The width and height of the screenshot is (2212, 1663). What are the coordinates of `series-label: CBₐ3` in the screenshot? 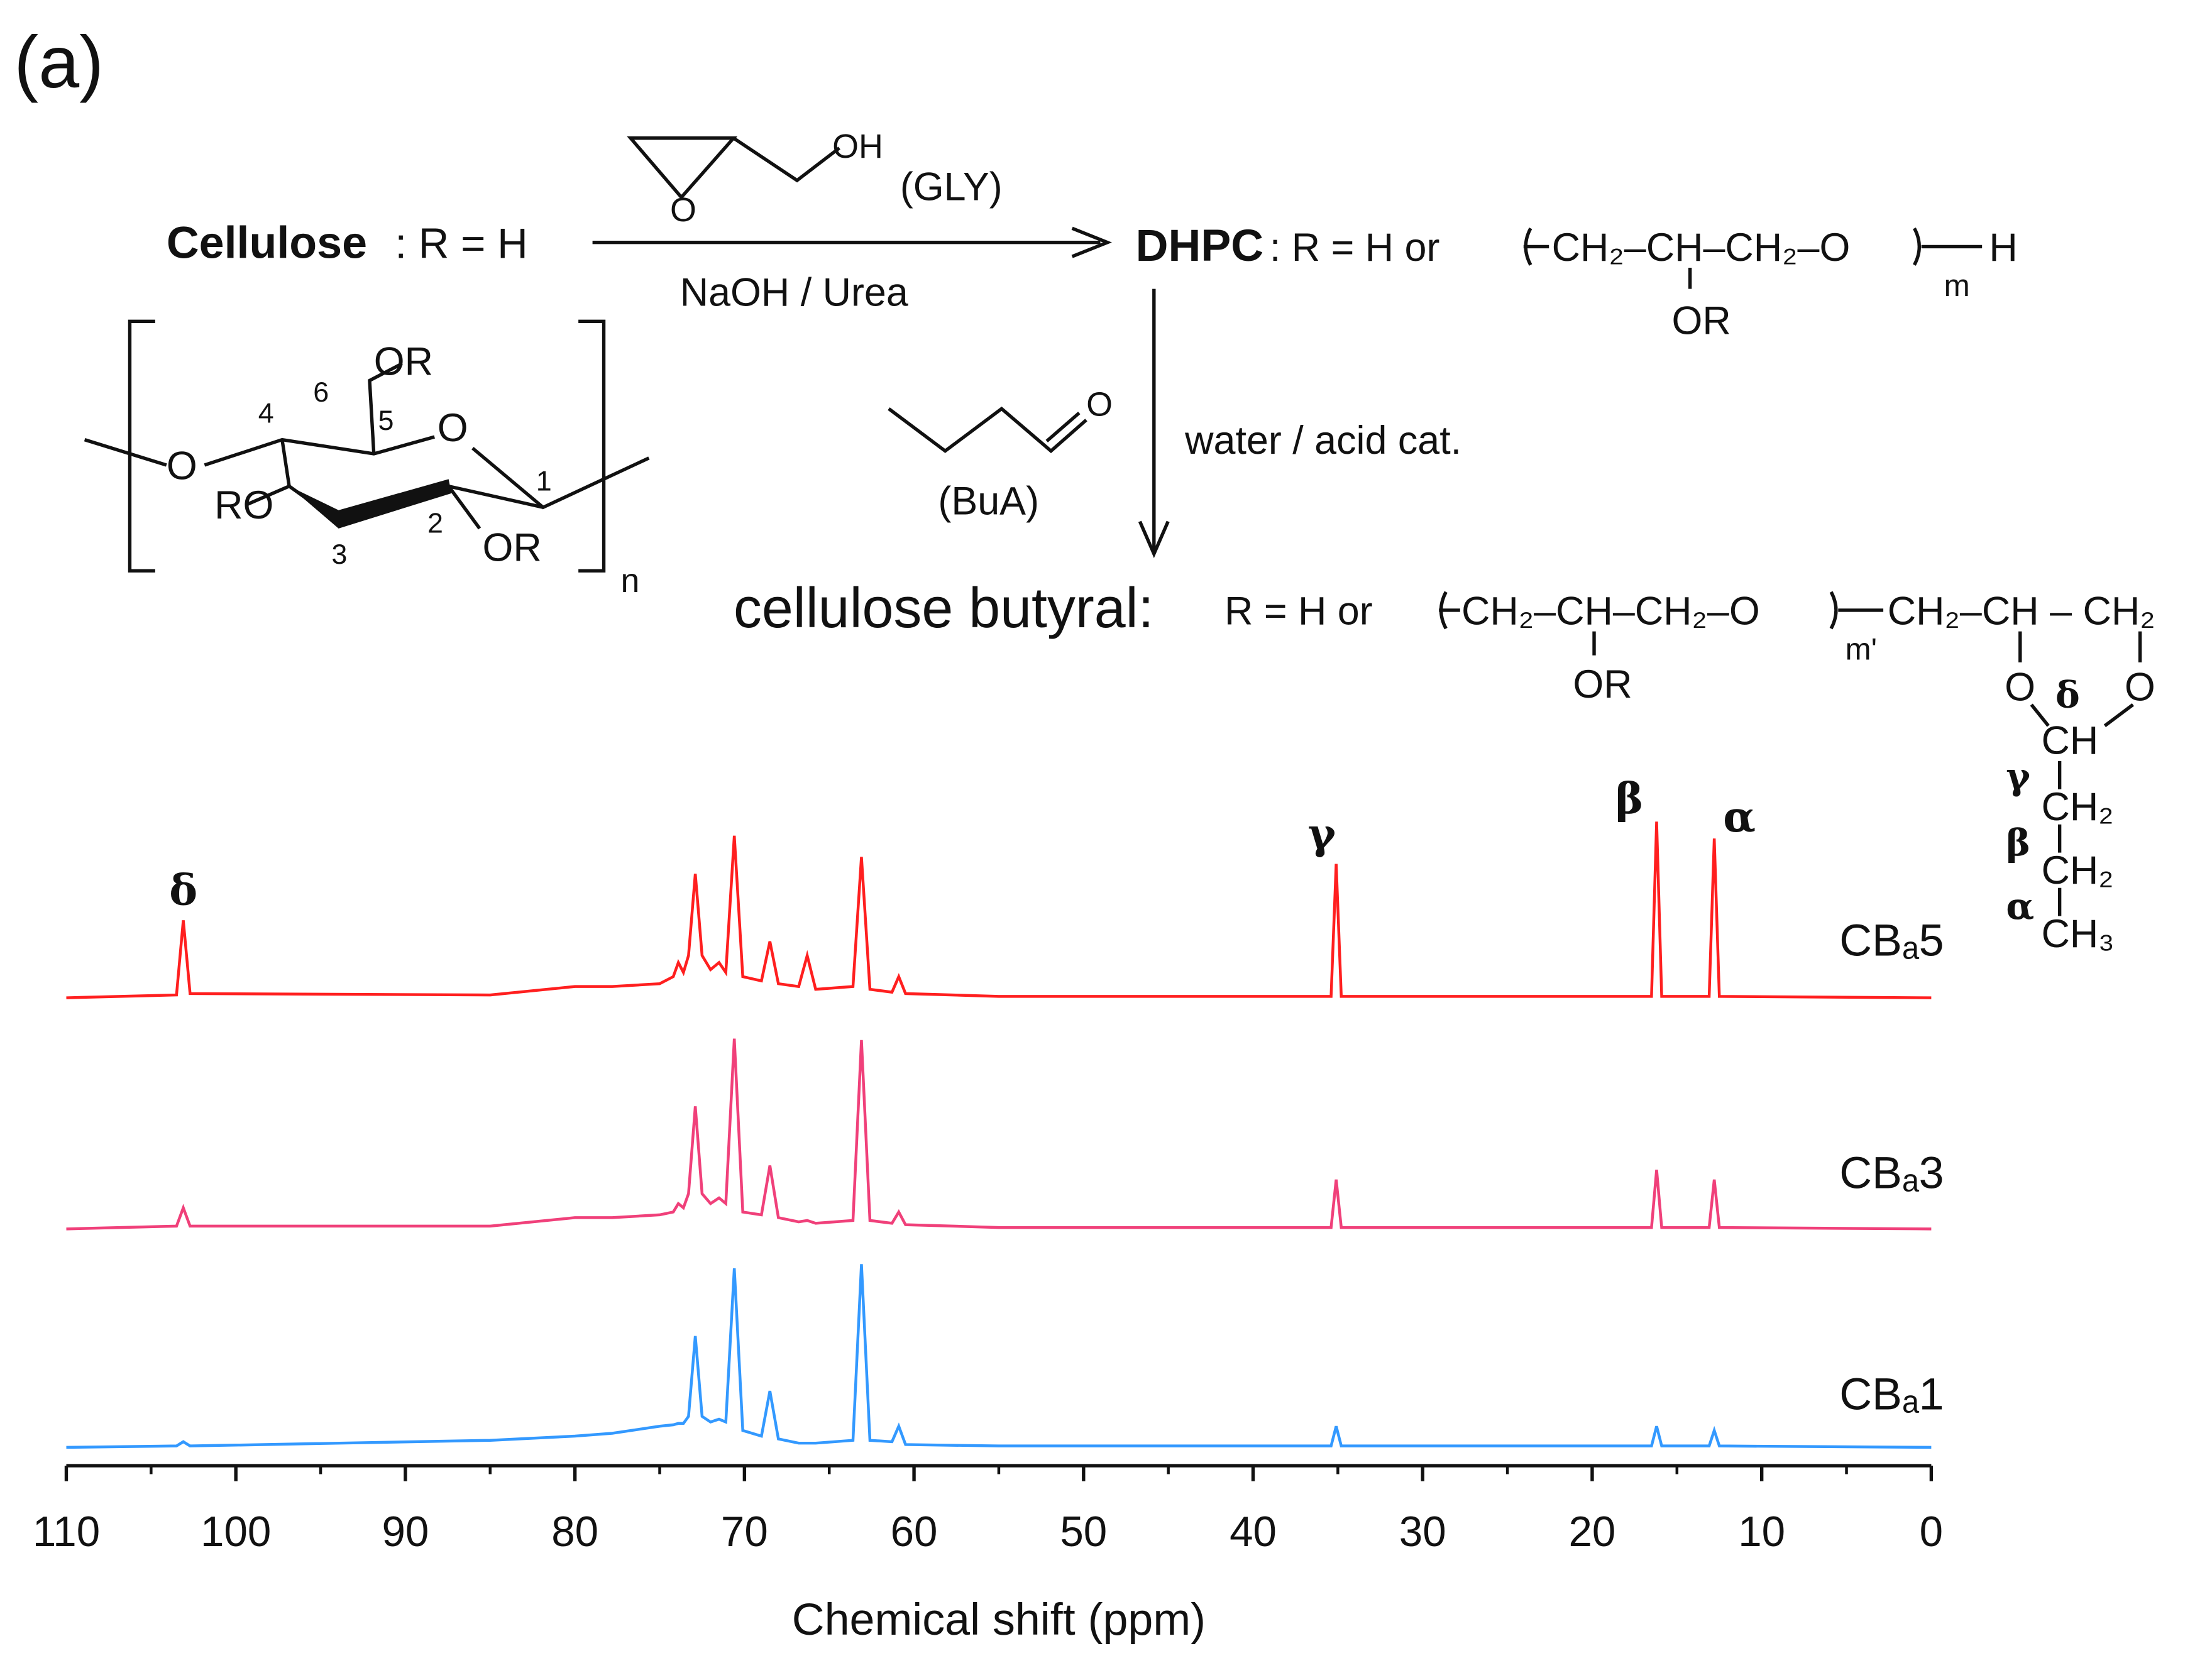 It's located at (1891, 1173).